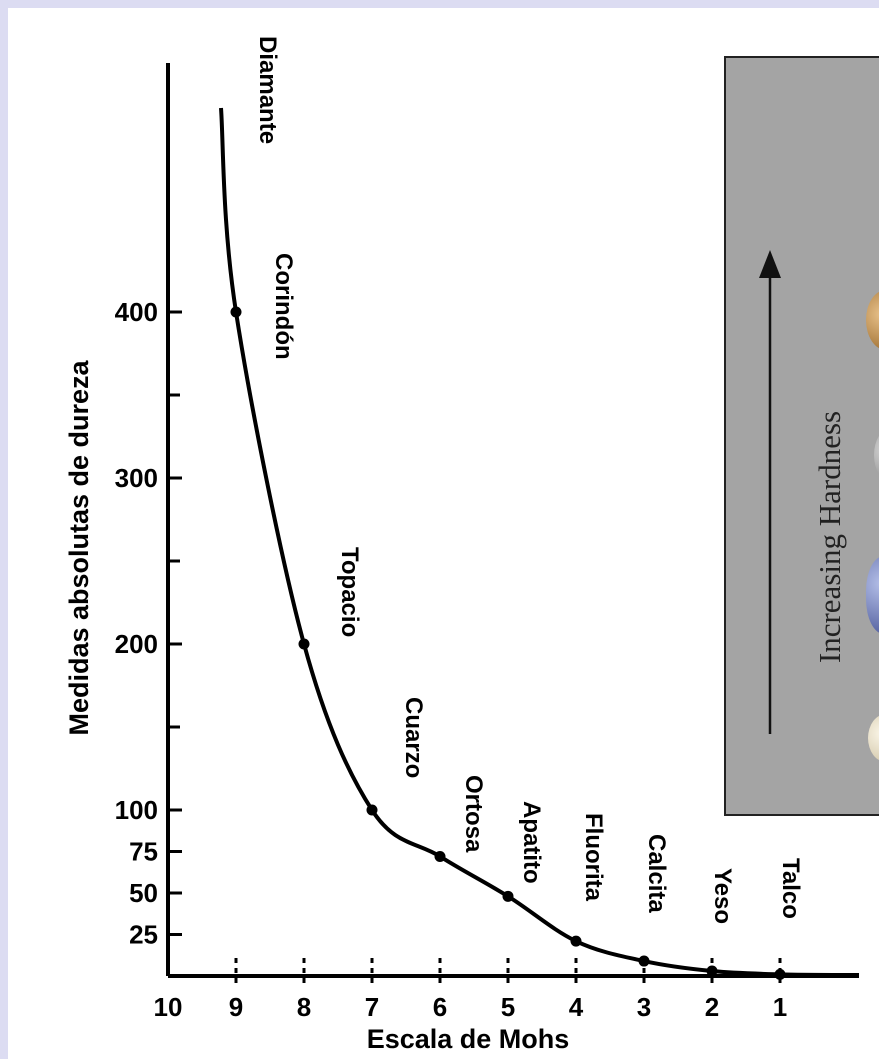  What do you see at coordinates (79, 547) in the screenshot?
I see `y-axis-title: Medidas absolutas de dureza` at bounding box center [79, 547].